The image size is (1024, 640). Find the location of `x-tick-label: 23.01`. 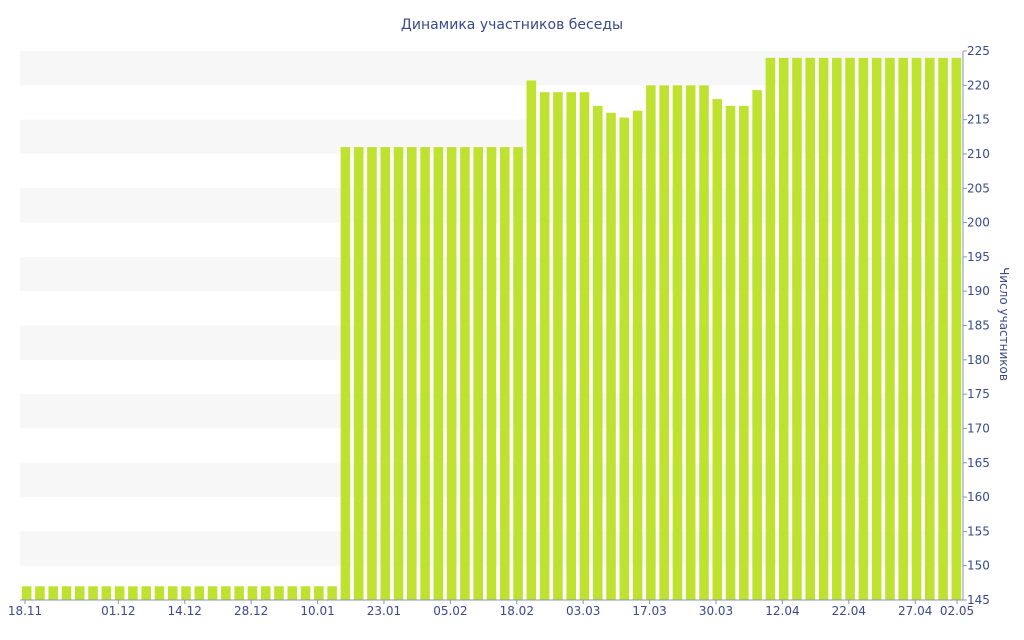

x-tick-label: 23.01 is located at coordinates (384, 611).